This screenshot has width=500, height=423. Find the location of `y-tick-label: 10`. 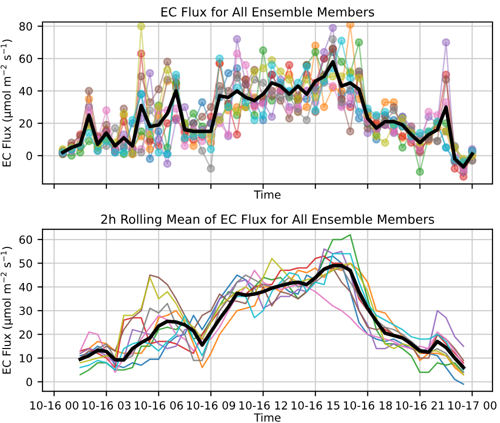

y-tick-label: 10 is located at coordinates (26, 358).